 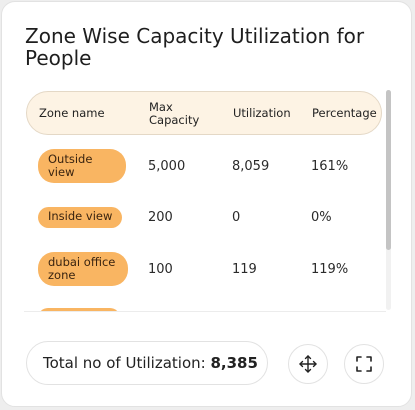 What do you see at coordinates (251, 166) in the screenshot?
I see `utilization-cell: 8,059` at bounding box center [251, 166].